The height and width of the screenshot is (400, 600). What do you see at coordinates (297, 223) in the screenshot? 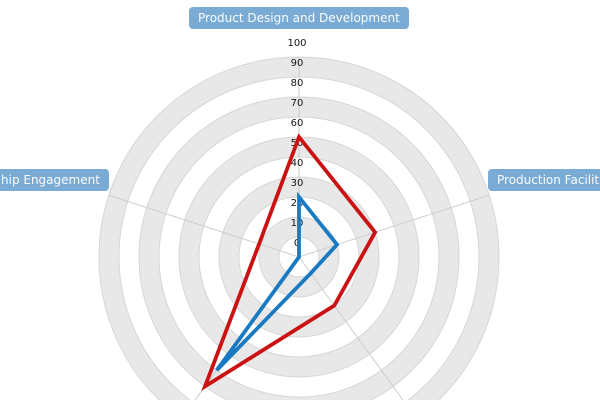
I see `r-tick-label: 10` at bounding box center [297, 223].